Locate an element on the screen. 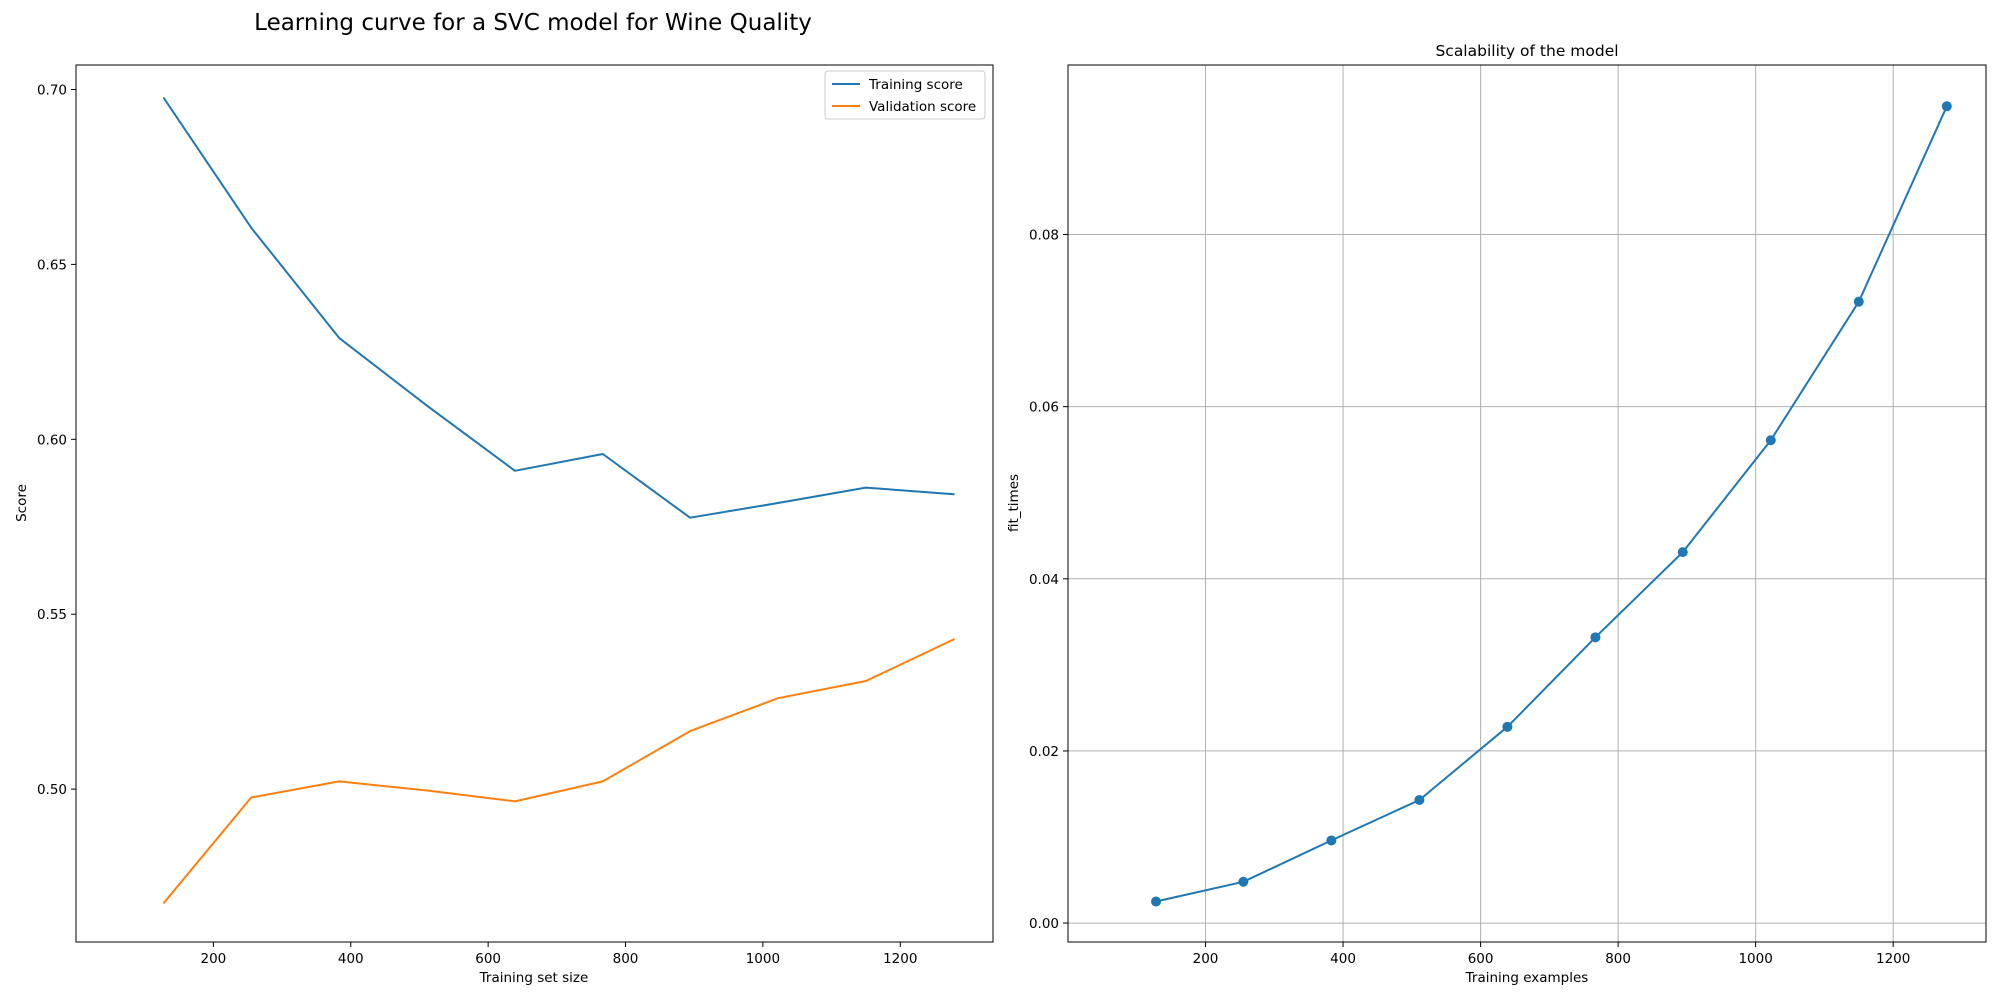  scalability-x-tick-label: 200 is located at coordinates (1206, 959).